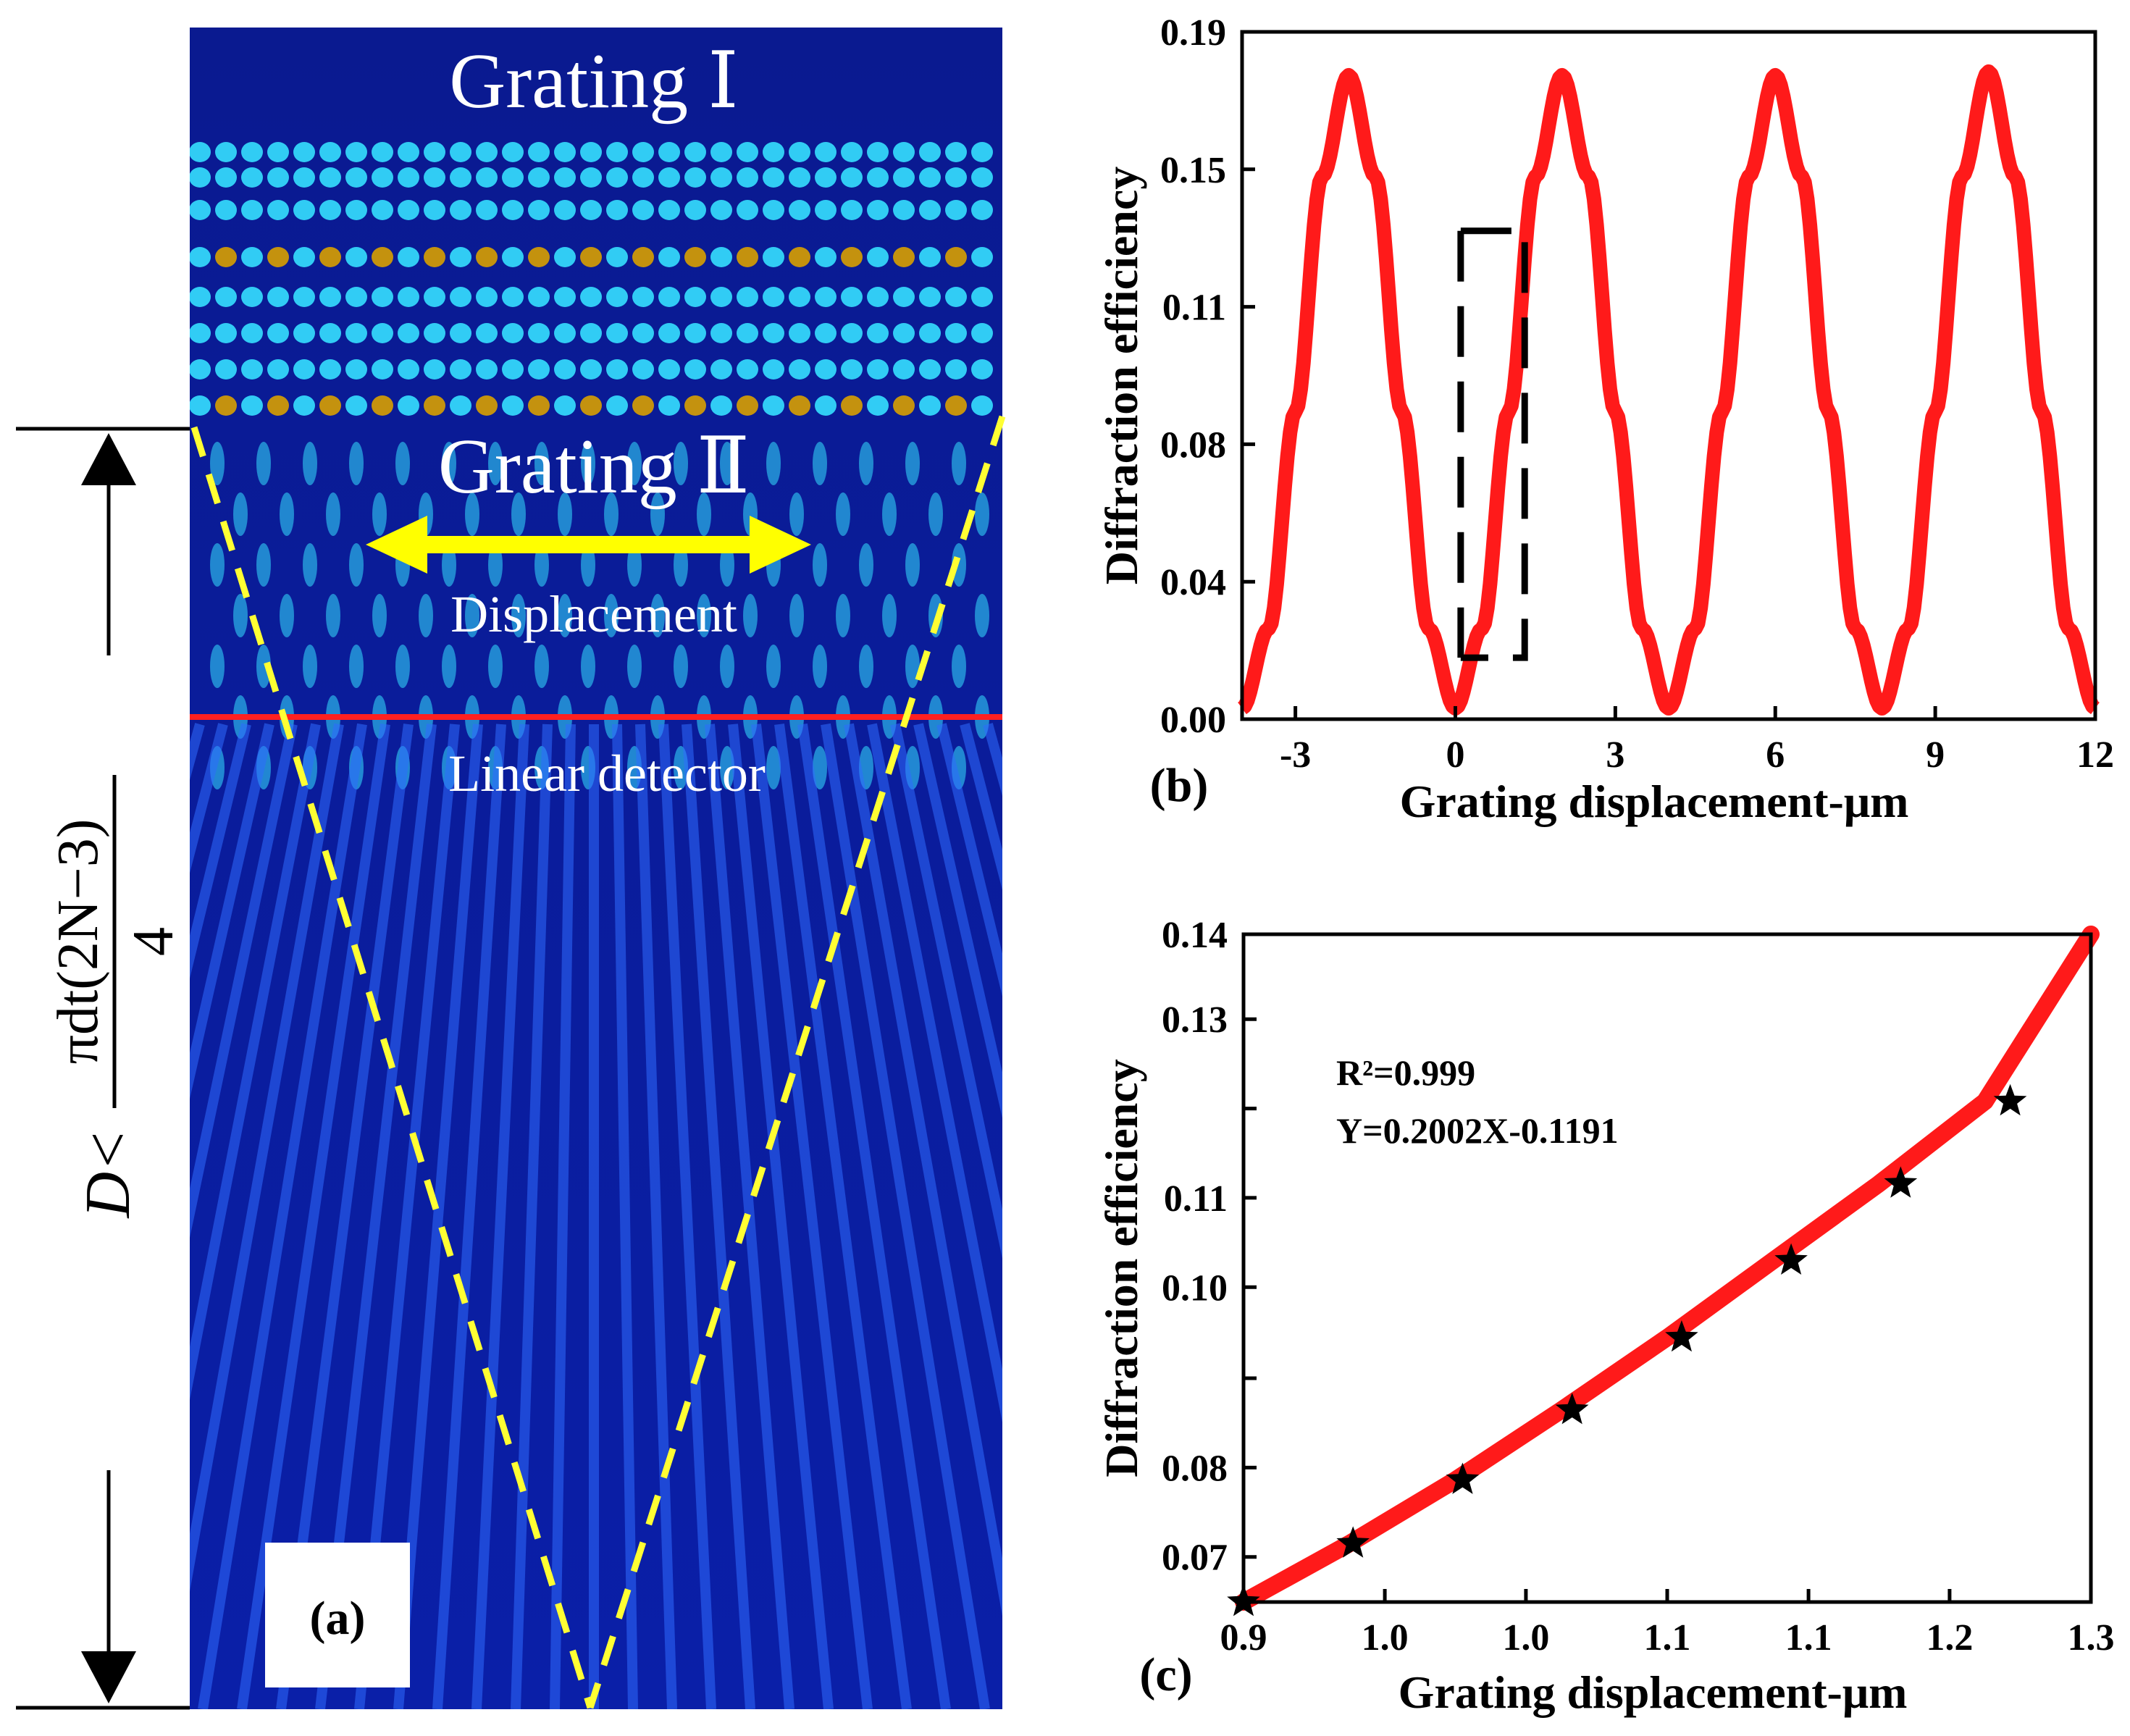 The height and width of the screenshot is (1736, 2130). I want to click on x-tick-label: 1.3, so click(2091, 1638).